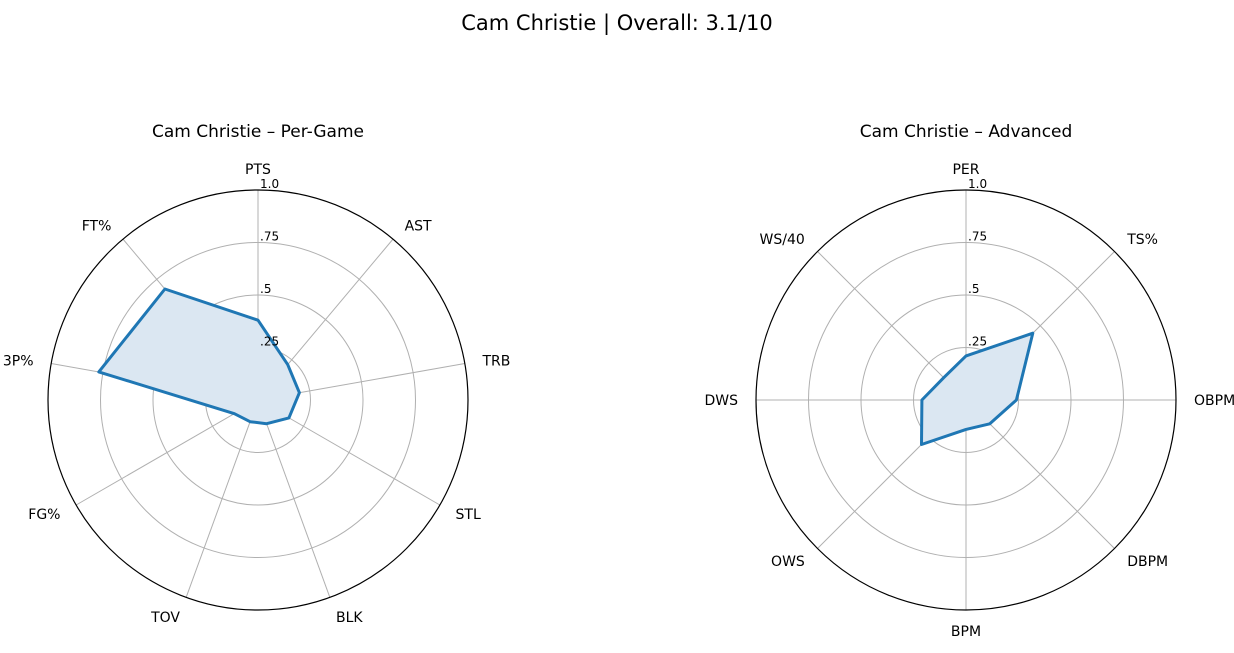 This screenshot has height=653, width=1234. What do you see at coordinates (468, 515) in the screenshot?
I see `axis-label: STL` at bounding box center [468, 515].